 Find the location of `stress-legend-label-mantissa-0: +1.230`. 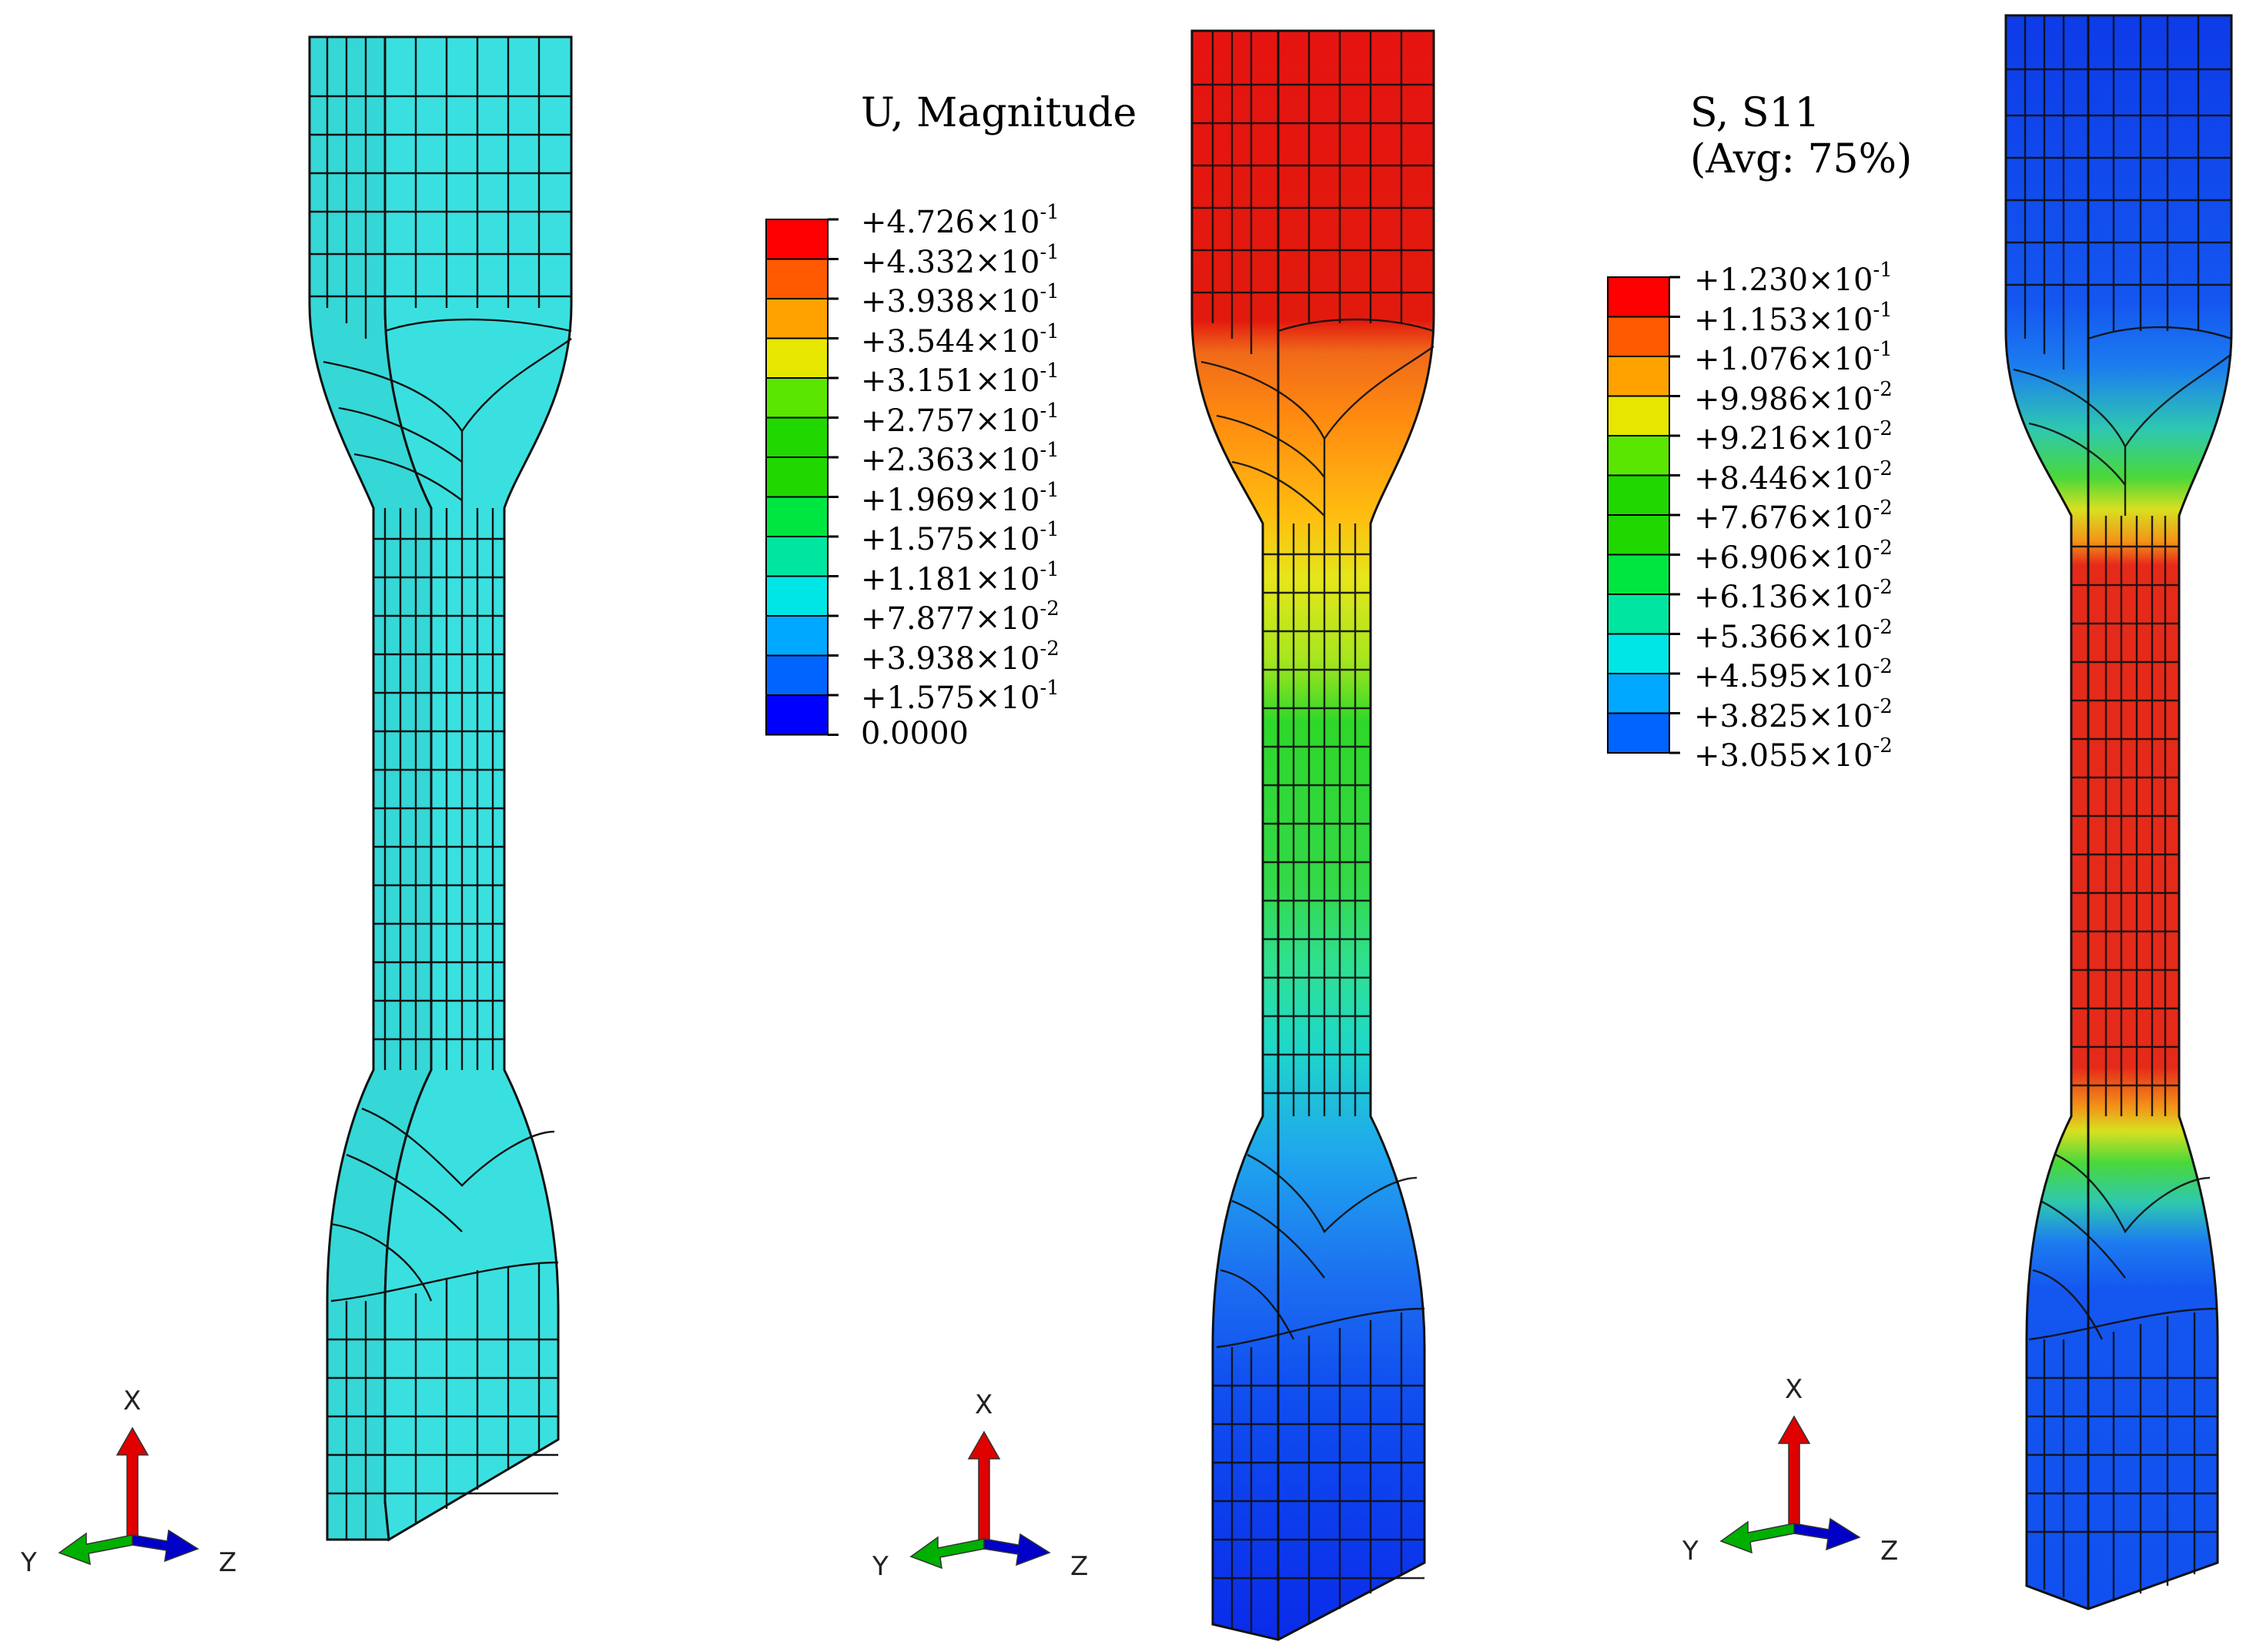

stress-legend-label-mantissa-0: +1.230 is located at coordinates (1751, 281).